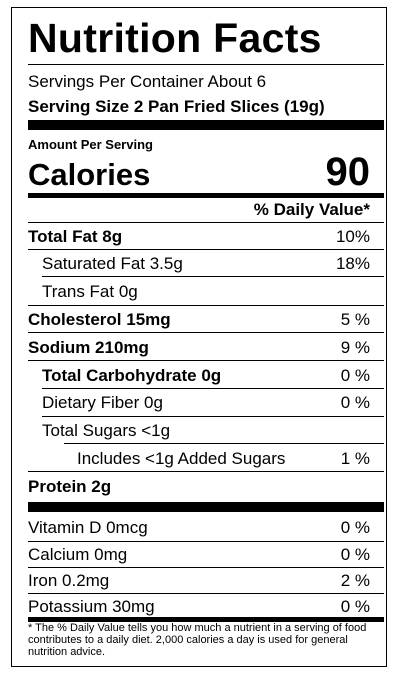  I want to click on nutrient-label: Protein 2g, so click(70, 486).